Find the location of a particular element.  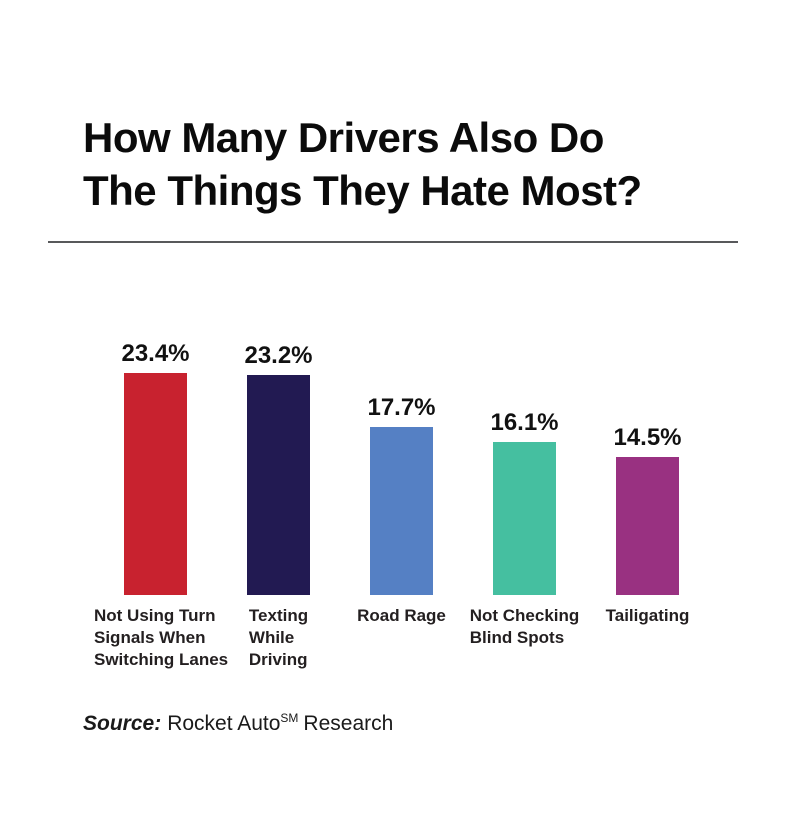

category-label-line: Texting is located at coordinates (278, 615).